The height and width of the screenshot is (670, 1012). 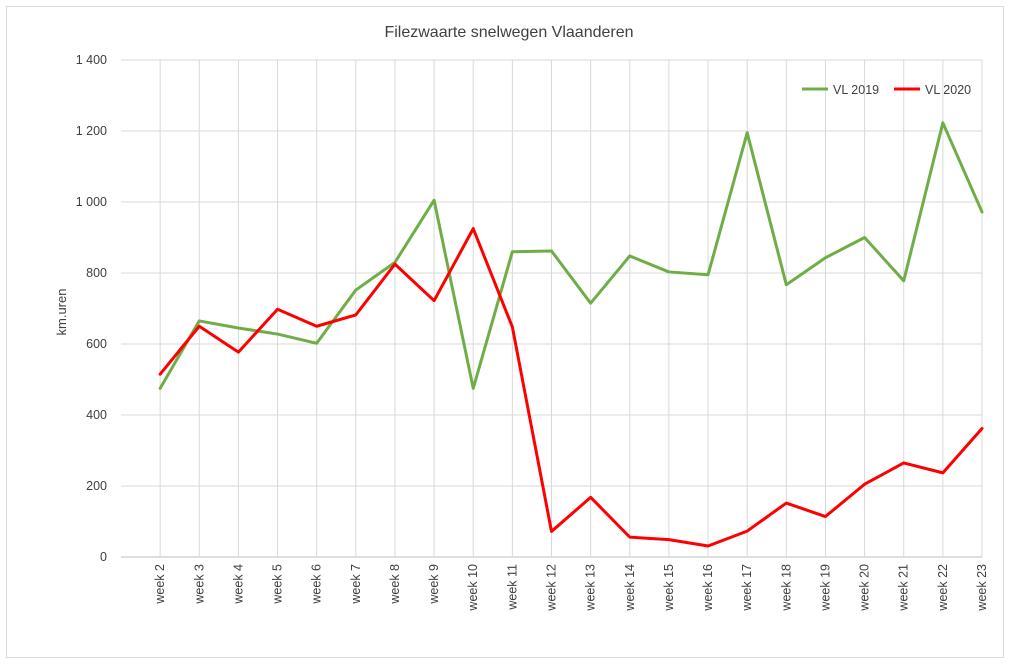 What do you see at coordinates (434, 584) in the screenshot?
I see `x-tick-label: week 9` at bounding box center [434, 584].